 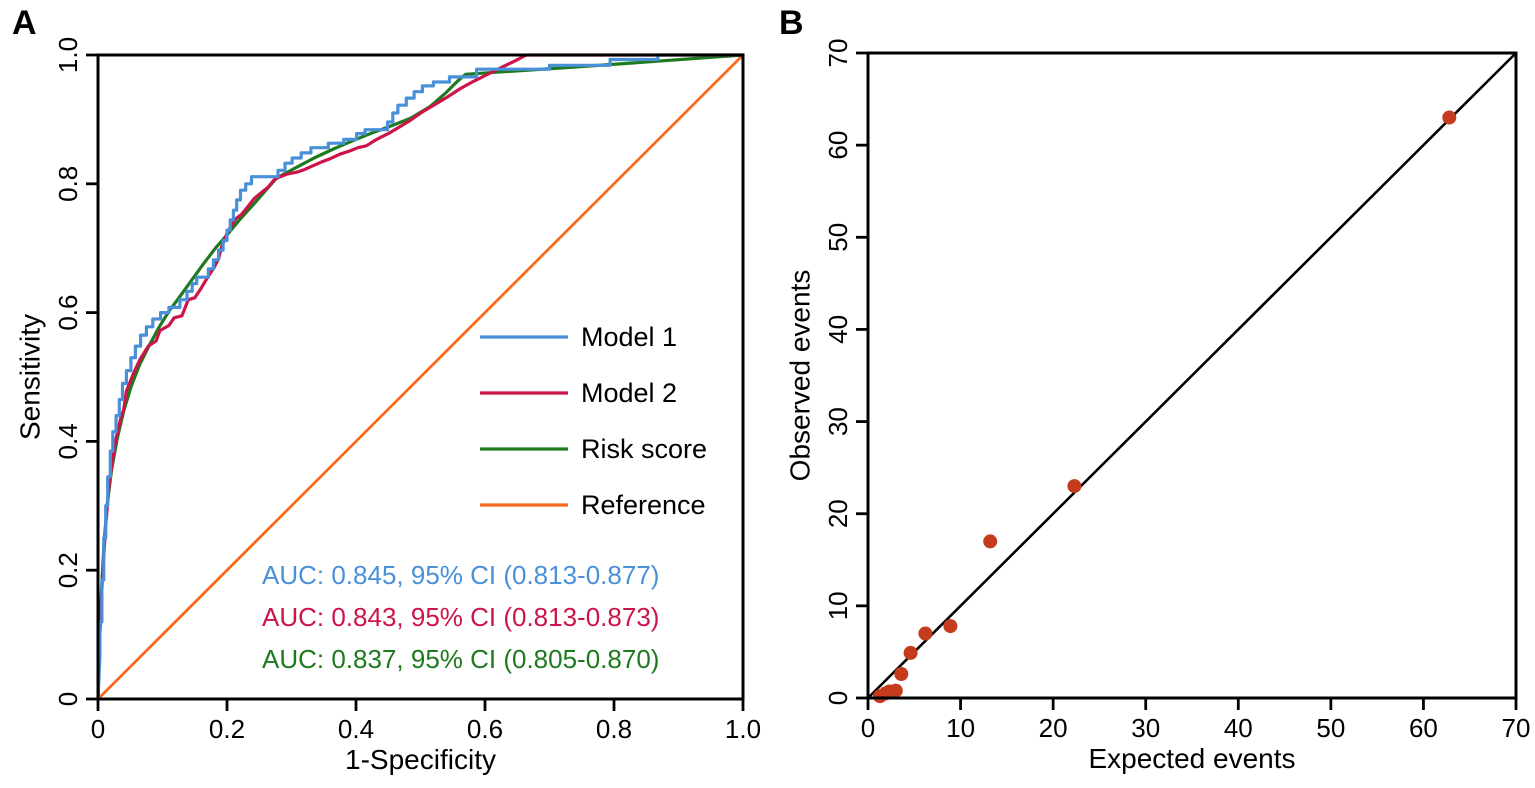 I want to click on y-axis-tick-label: 0.2, so click(x=68, y=570).